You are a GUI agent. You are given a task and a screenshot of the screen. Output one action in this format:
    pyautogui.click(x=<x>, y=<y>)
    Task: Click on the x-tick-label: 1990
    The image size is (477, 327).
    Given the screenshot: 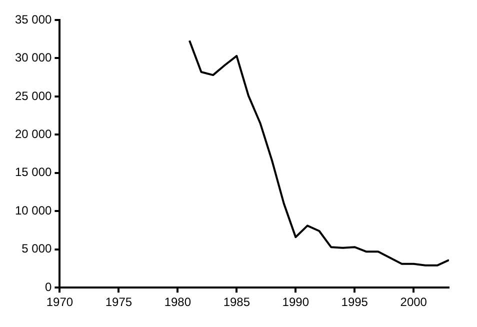 What is the action you would take?
    pyautogui.click(x=296, y=302)
    